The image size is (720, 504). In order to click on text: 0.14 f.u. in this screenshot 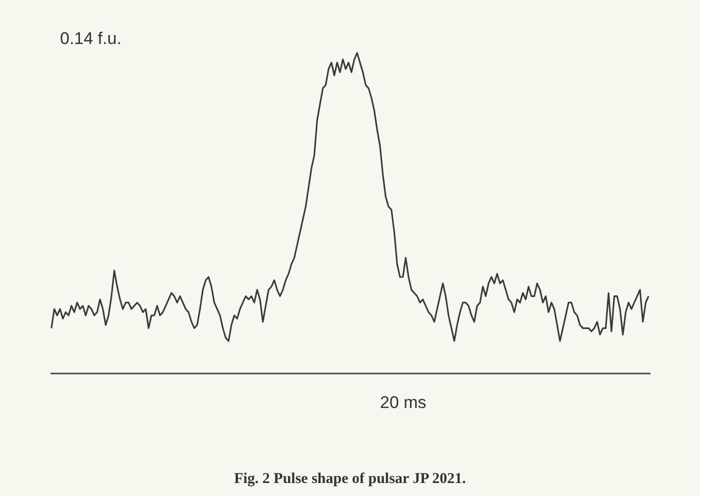, I will do `click(91, 38)`.